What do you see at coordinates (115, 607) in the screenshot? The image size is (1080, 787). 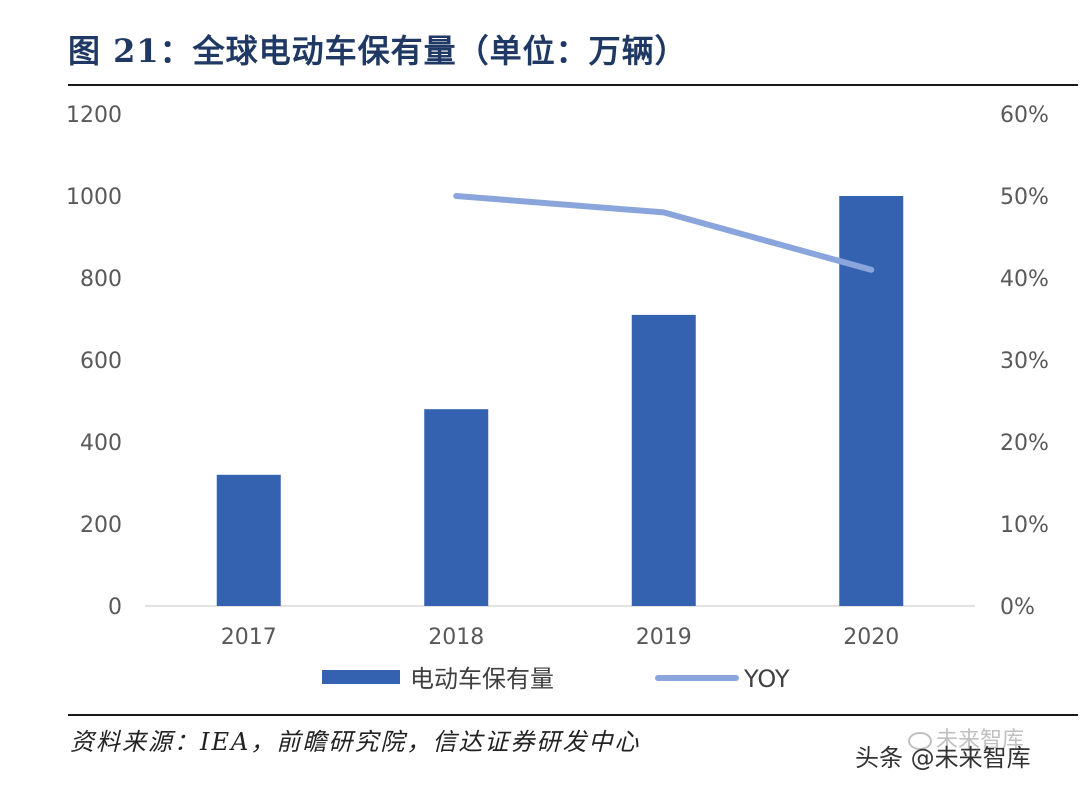 I see `y-left-tick-label: 0` at bounding box center [115, 607].